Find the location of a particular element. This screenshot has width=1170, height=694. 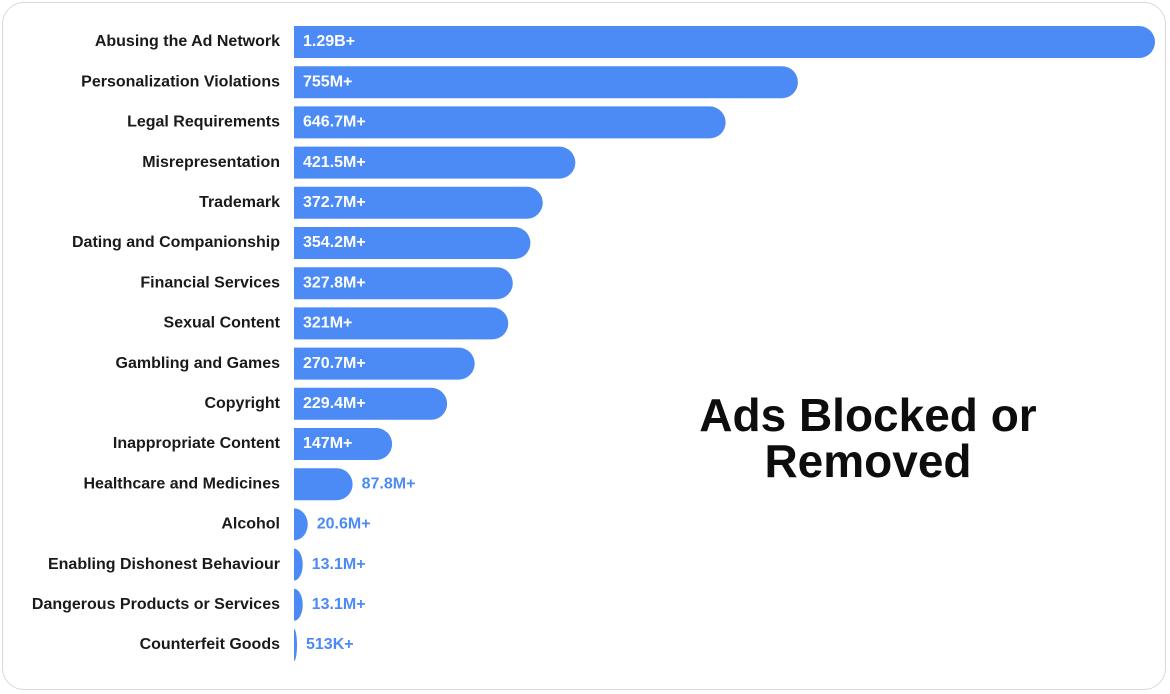

category-label-trademark: Trademark is located at coordinates (239, 202).